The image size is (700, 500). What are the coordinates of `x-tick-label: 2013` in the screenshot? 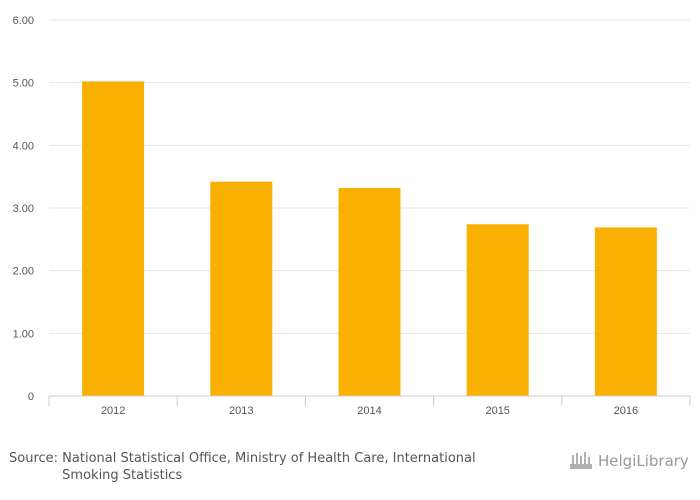 It's located at (241, 411).